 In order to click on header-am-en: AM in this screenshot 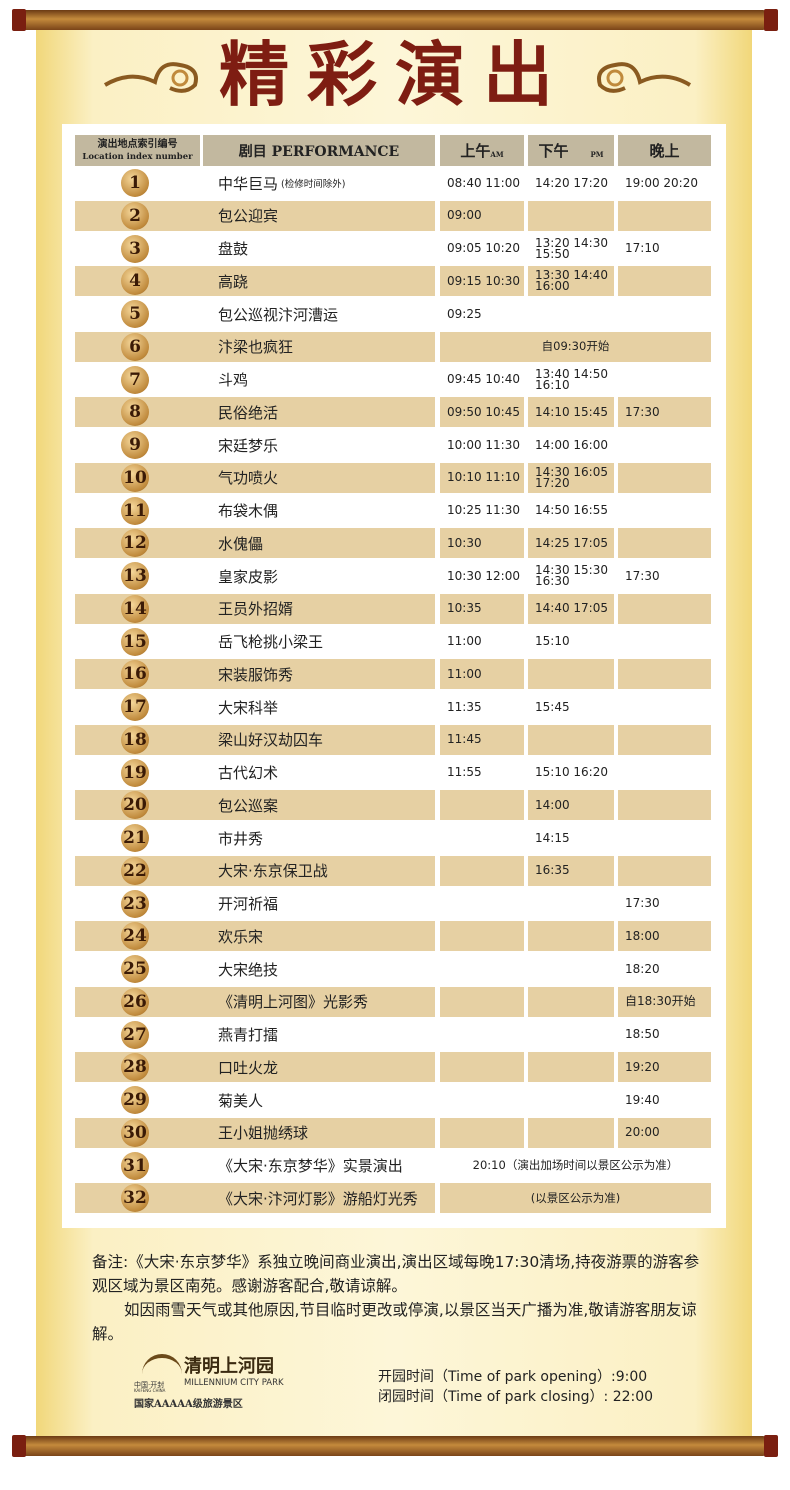, I will do `click(497, 154)`.